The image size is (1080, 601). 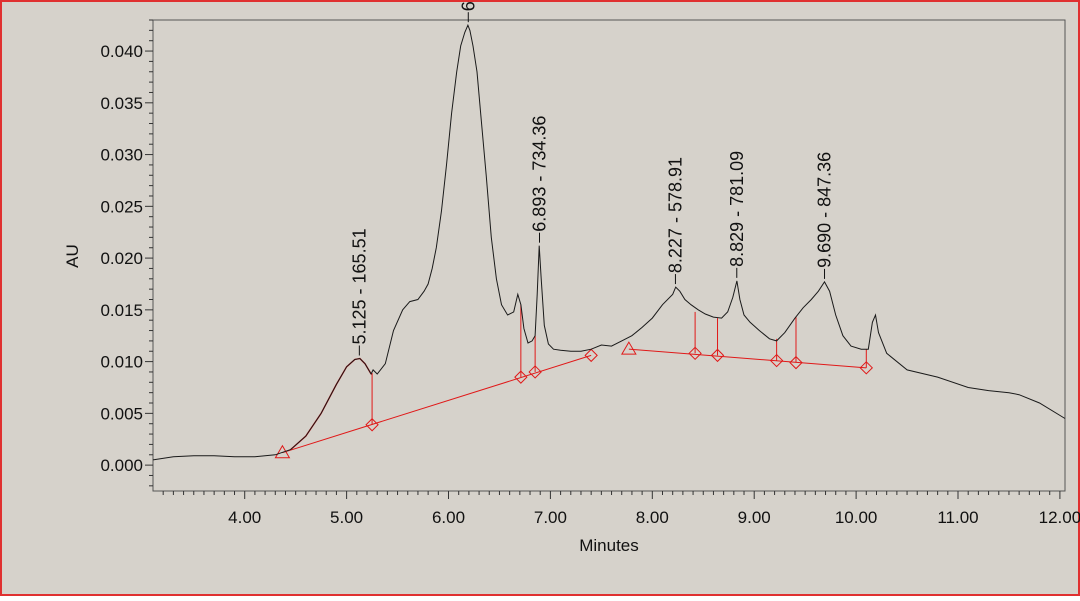 What do you see at coordinates (468, 5) in the screenshot?
I see `peak-label: 6.194 - 509.28` at bounding box center [468, 5].